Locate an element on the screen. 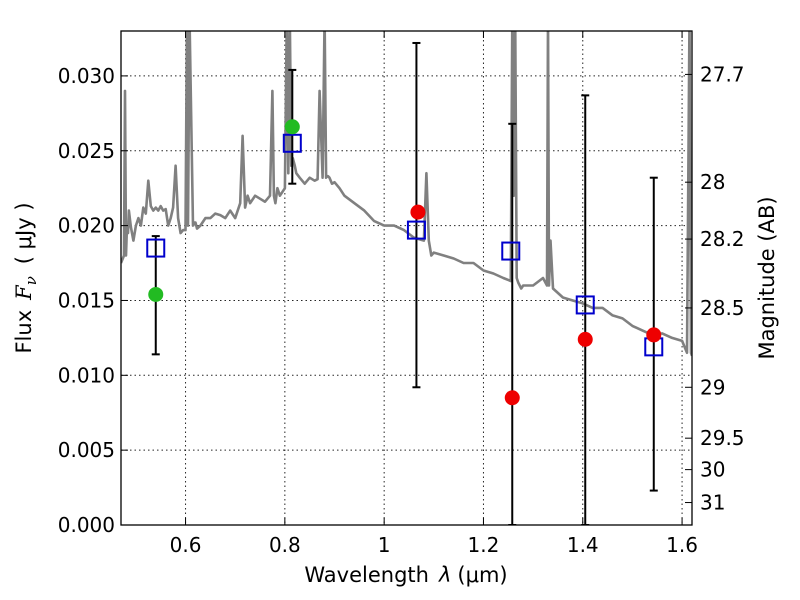 This screenshot has width=800, height=600. y-axis-label-main: Flux is located at coordinates (24, 332).